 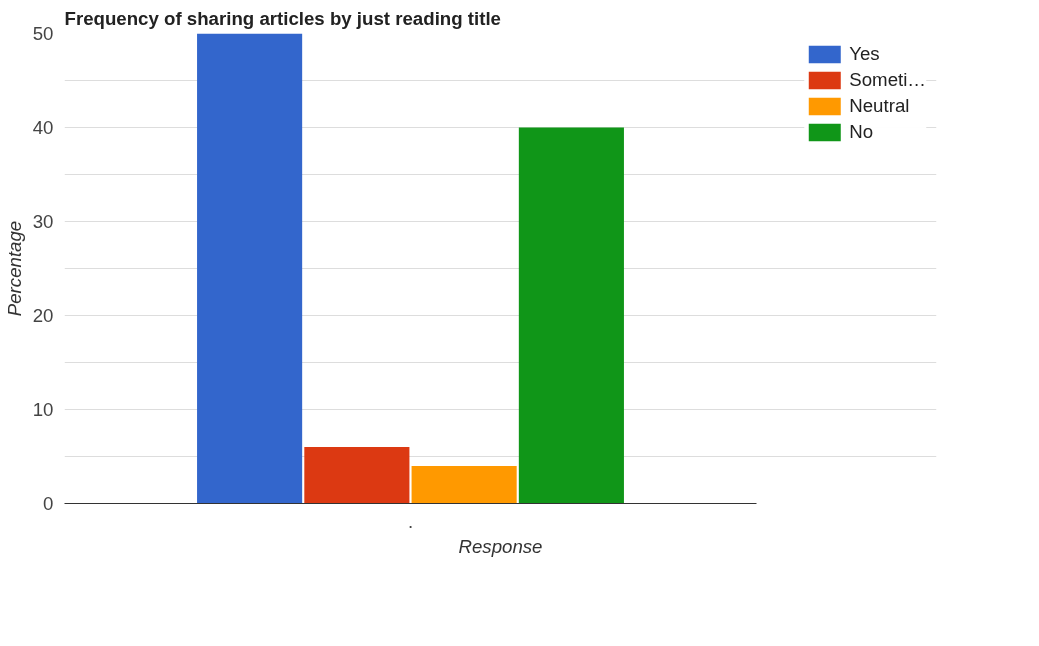 What do you see at coordinates (500, 546) in the screenshot?
I see `x-axis-title: Response` at bounding box center [500, 546].